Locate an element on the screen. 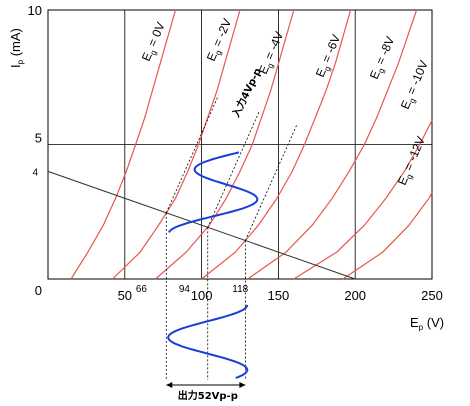  x-tick-label-200: 200 is located at coordinates (355, 295).